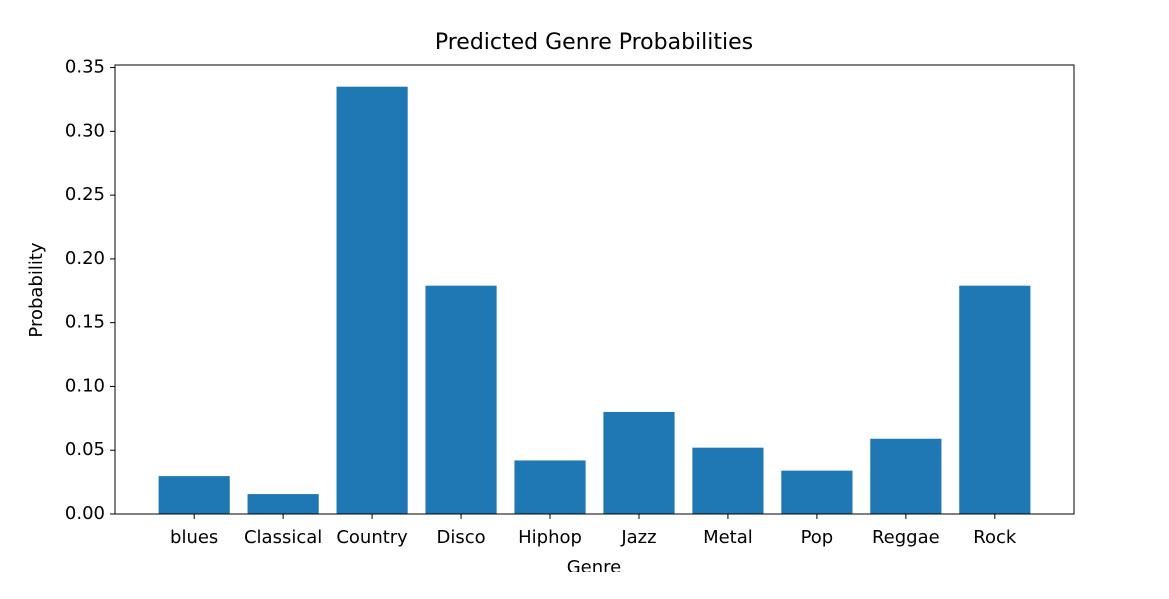 The width and height of the screenshot is (1169, 599). I want to click on y-tick-label: 0.20, so click(85, 258).